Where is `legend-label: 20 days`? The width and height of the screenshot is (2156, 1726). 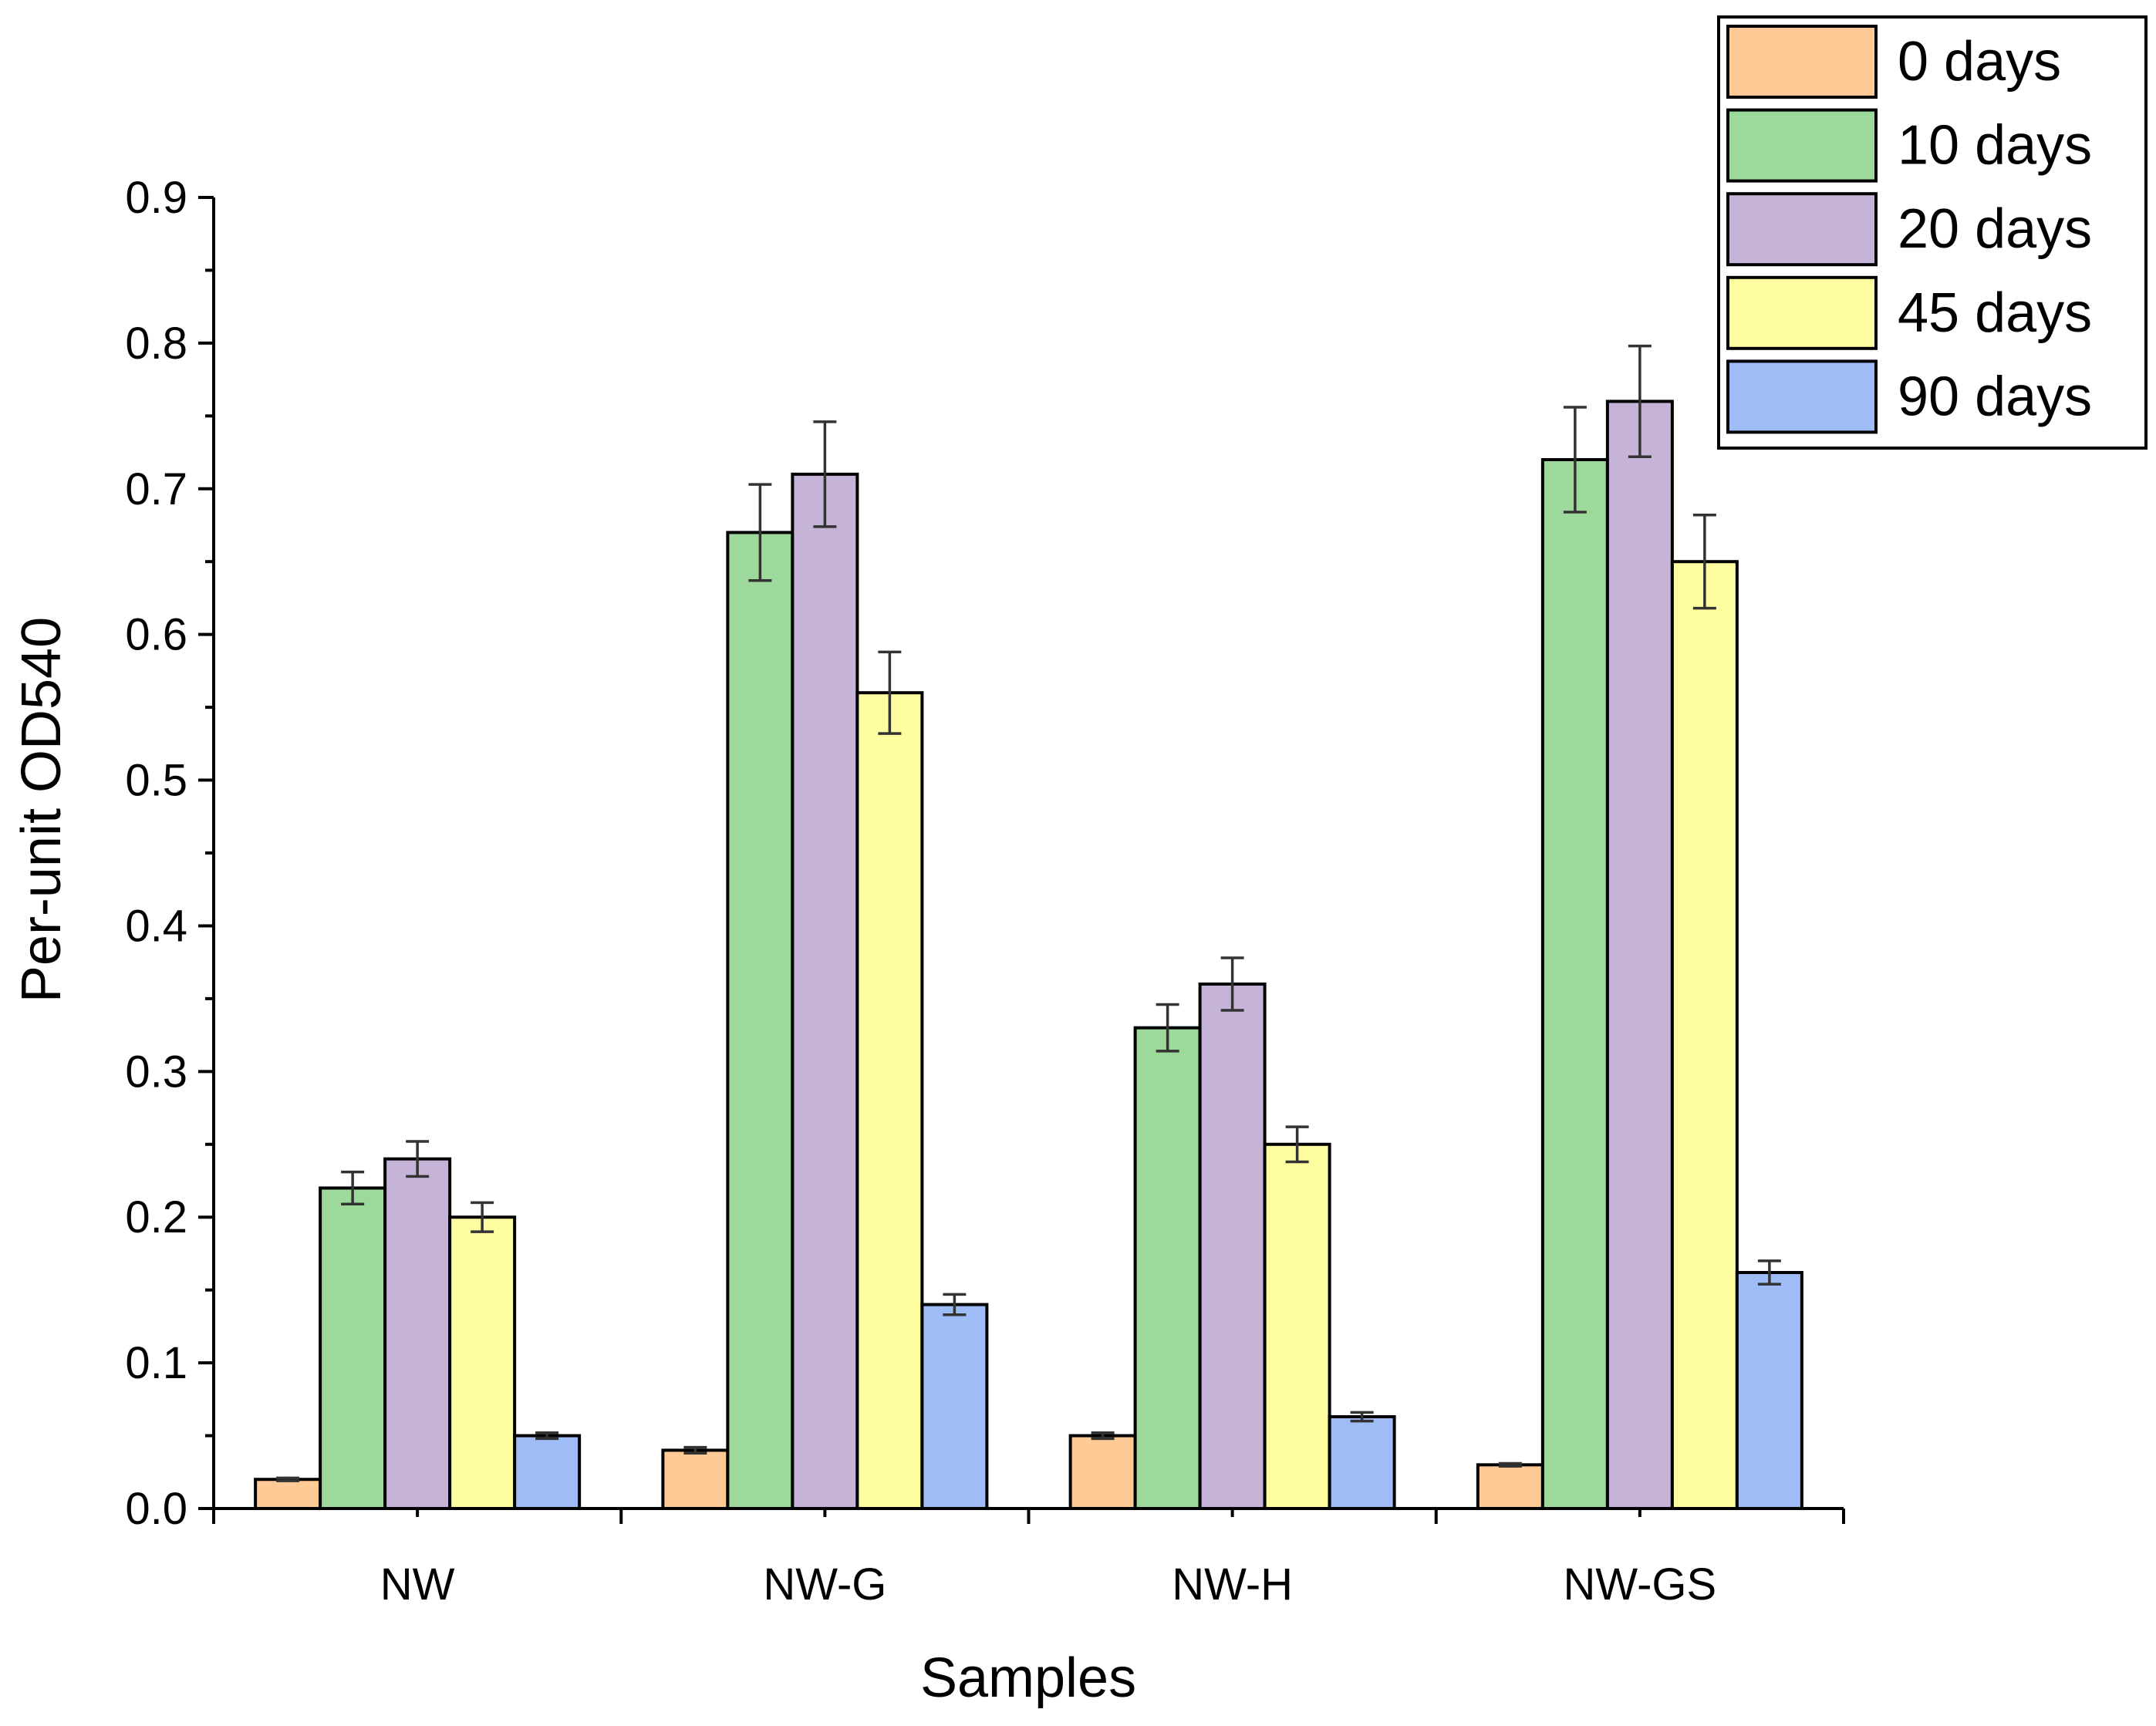
legend-label: 20 days is located at coordinates (1995, 229).